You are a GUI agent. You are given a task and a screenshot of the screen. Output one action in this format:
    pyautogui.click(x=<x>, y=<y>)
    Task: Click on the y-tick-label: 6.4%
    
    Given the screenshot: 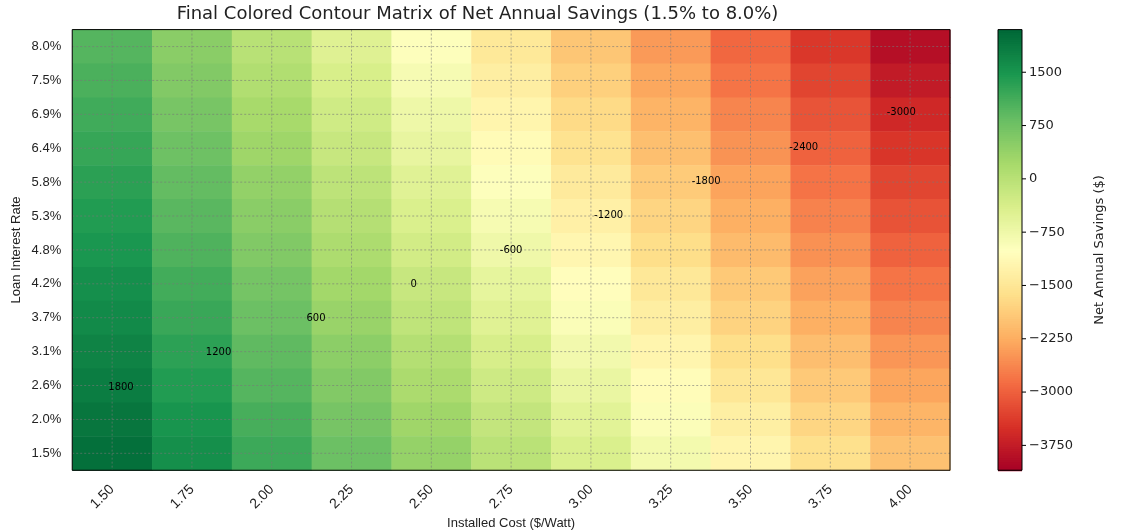 What is the action you would take?
    pyautogui.click(x=46, y=147)
    